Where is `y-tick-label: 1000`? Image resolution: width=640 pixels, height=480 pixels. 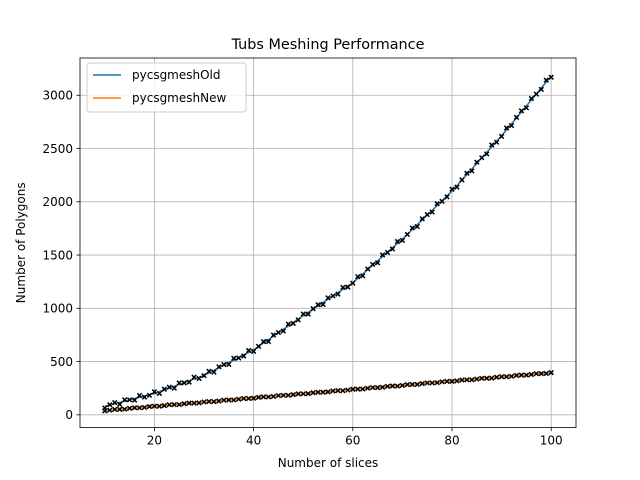 y-tick-label: 1000 is located at coordinates (57, 309).